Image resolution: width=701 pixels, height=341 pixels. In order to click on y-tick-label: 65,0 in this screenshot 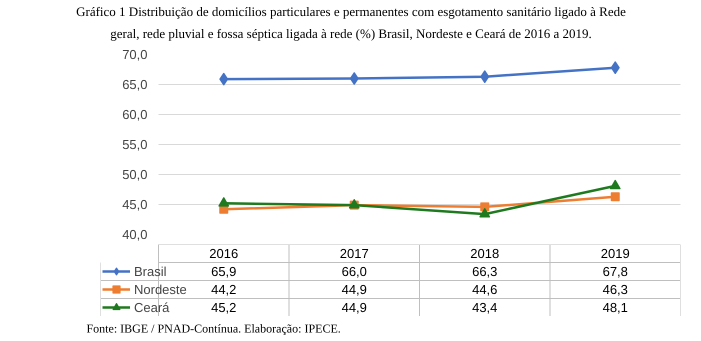, I will do `click(135, 84)`.